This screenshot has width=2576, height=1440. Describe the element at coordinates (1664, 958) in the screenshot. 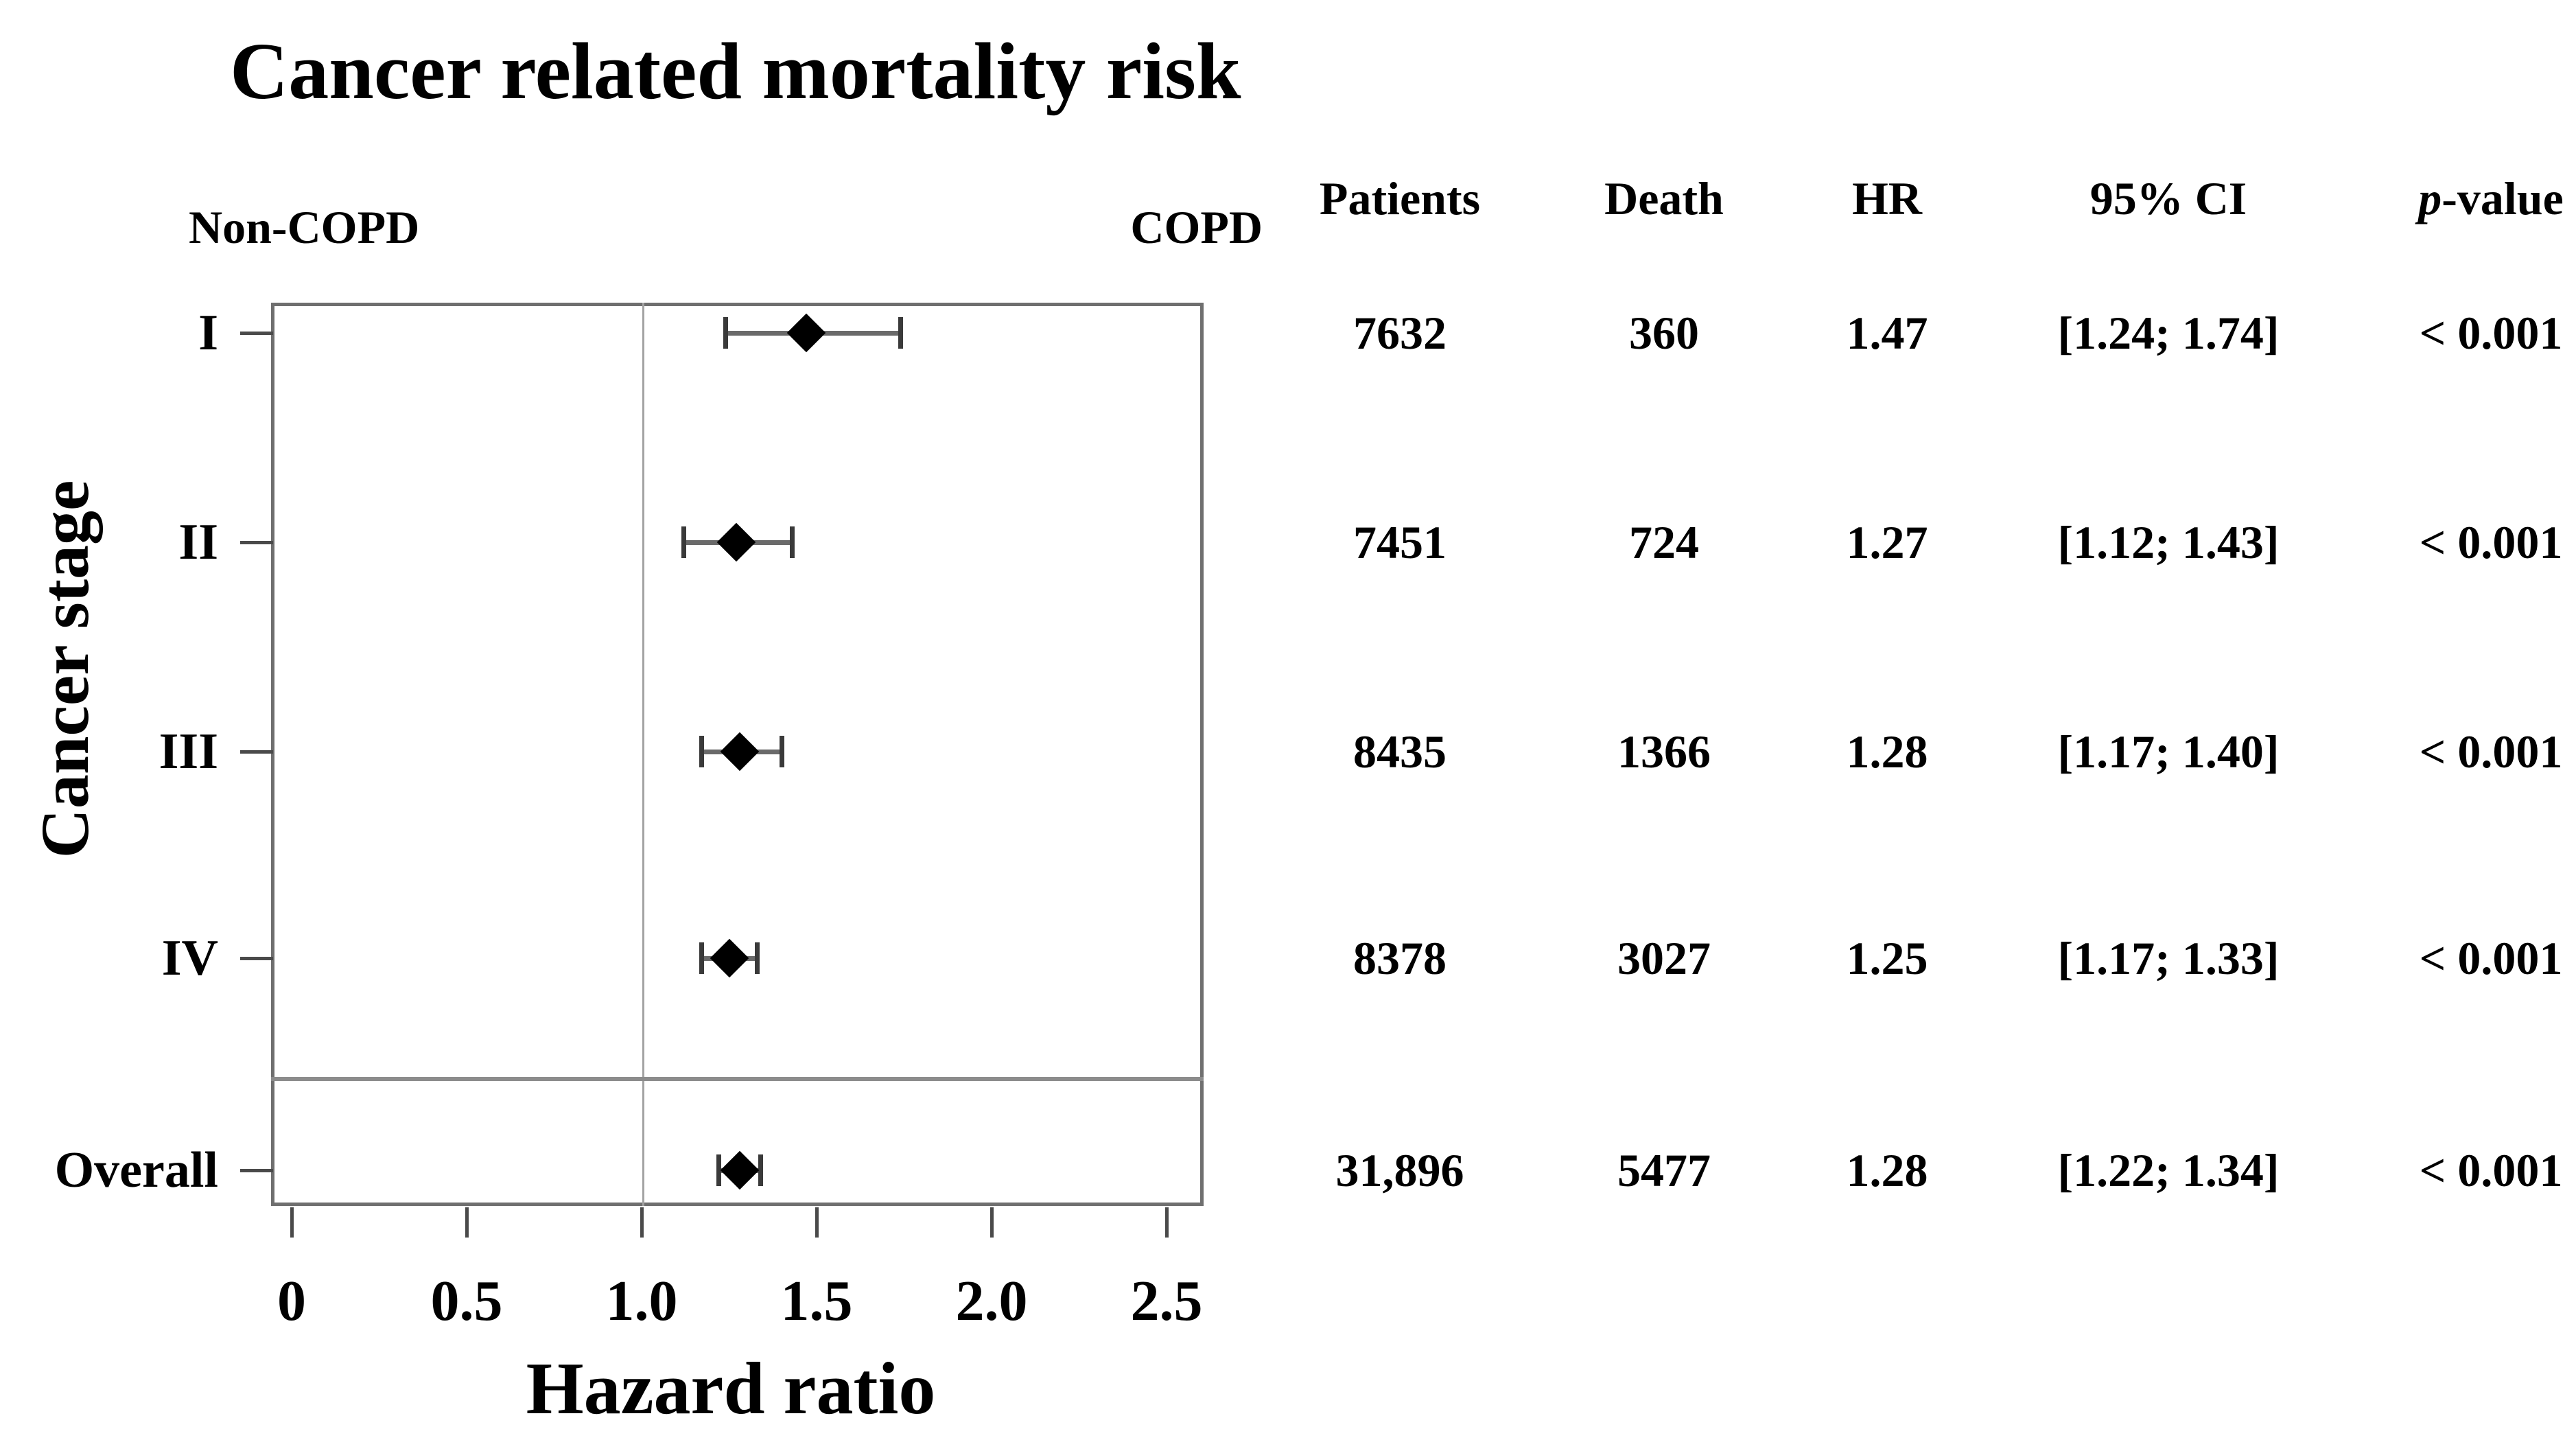

I see `cell-death: 3027` at that location.